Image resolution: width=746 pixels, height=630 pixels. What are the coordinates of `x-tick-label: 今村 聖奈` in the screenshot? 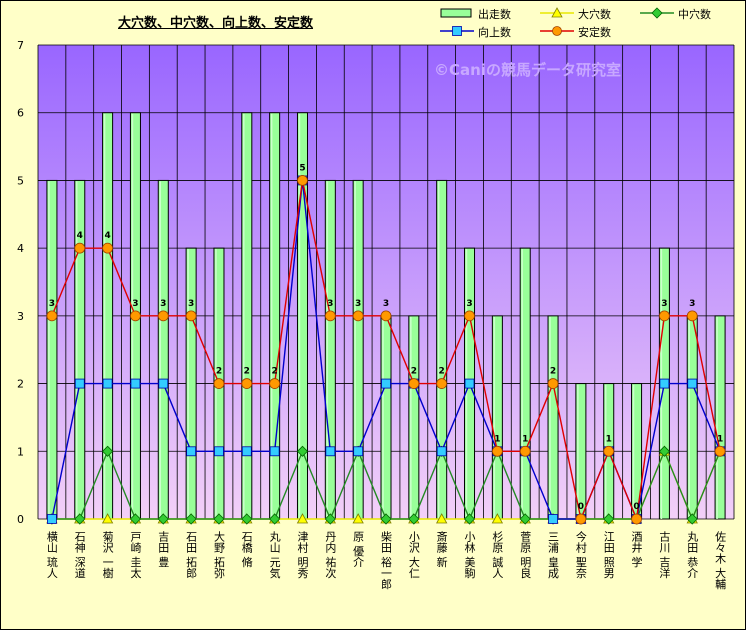 It's located at (580, 554).